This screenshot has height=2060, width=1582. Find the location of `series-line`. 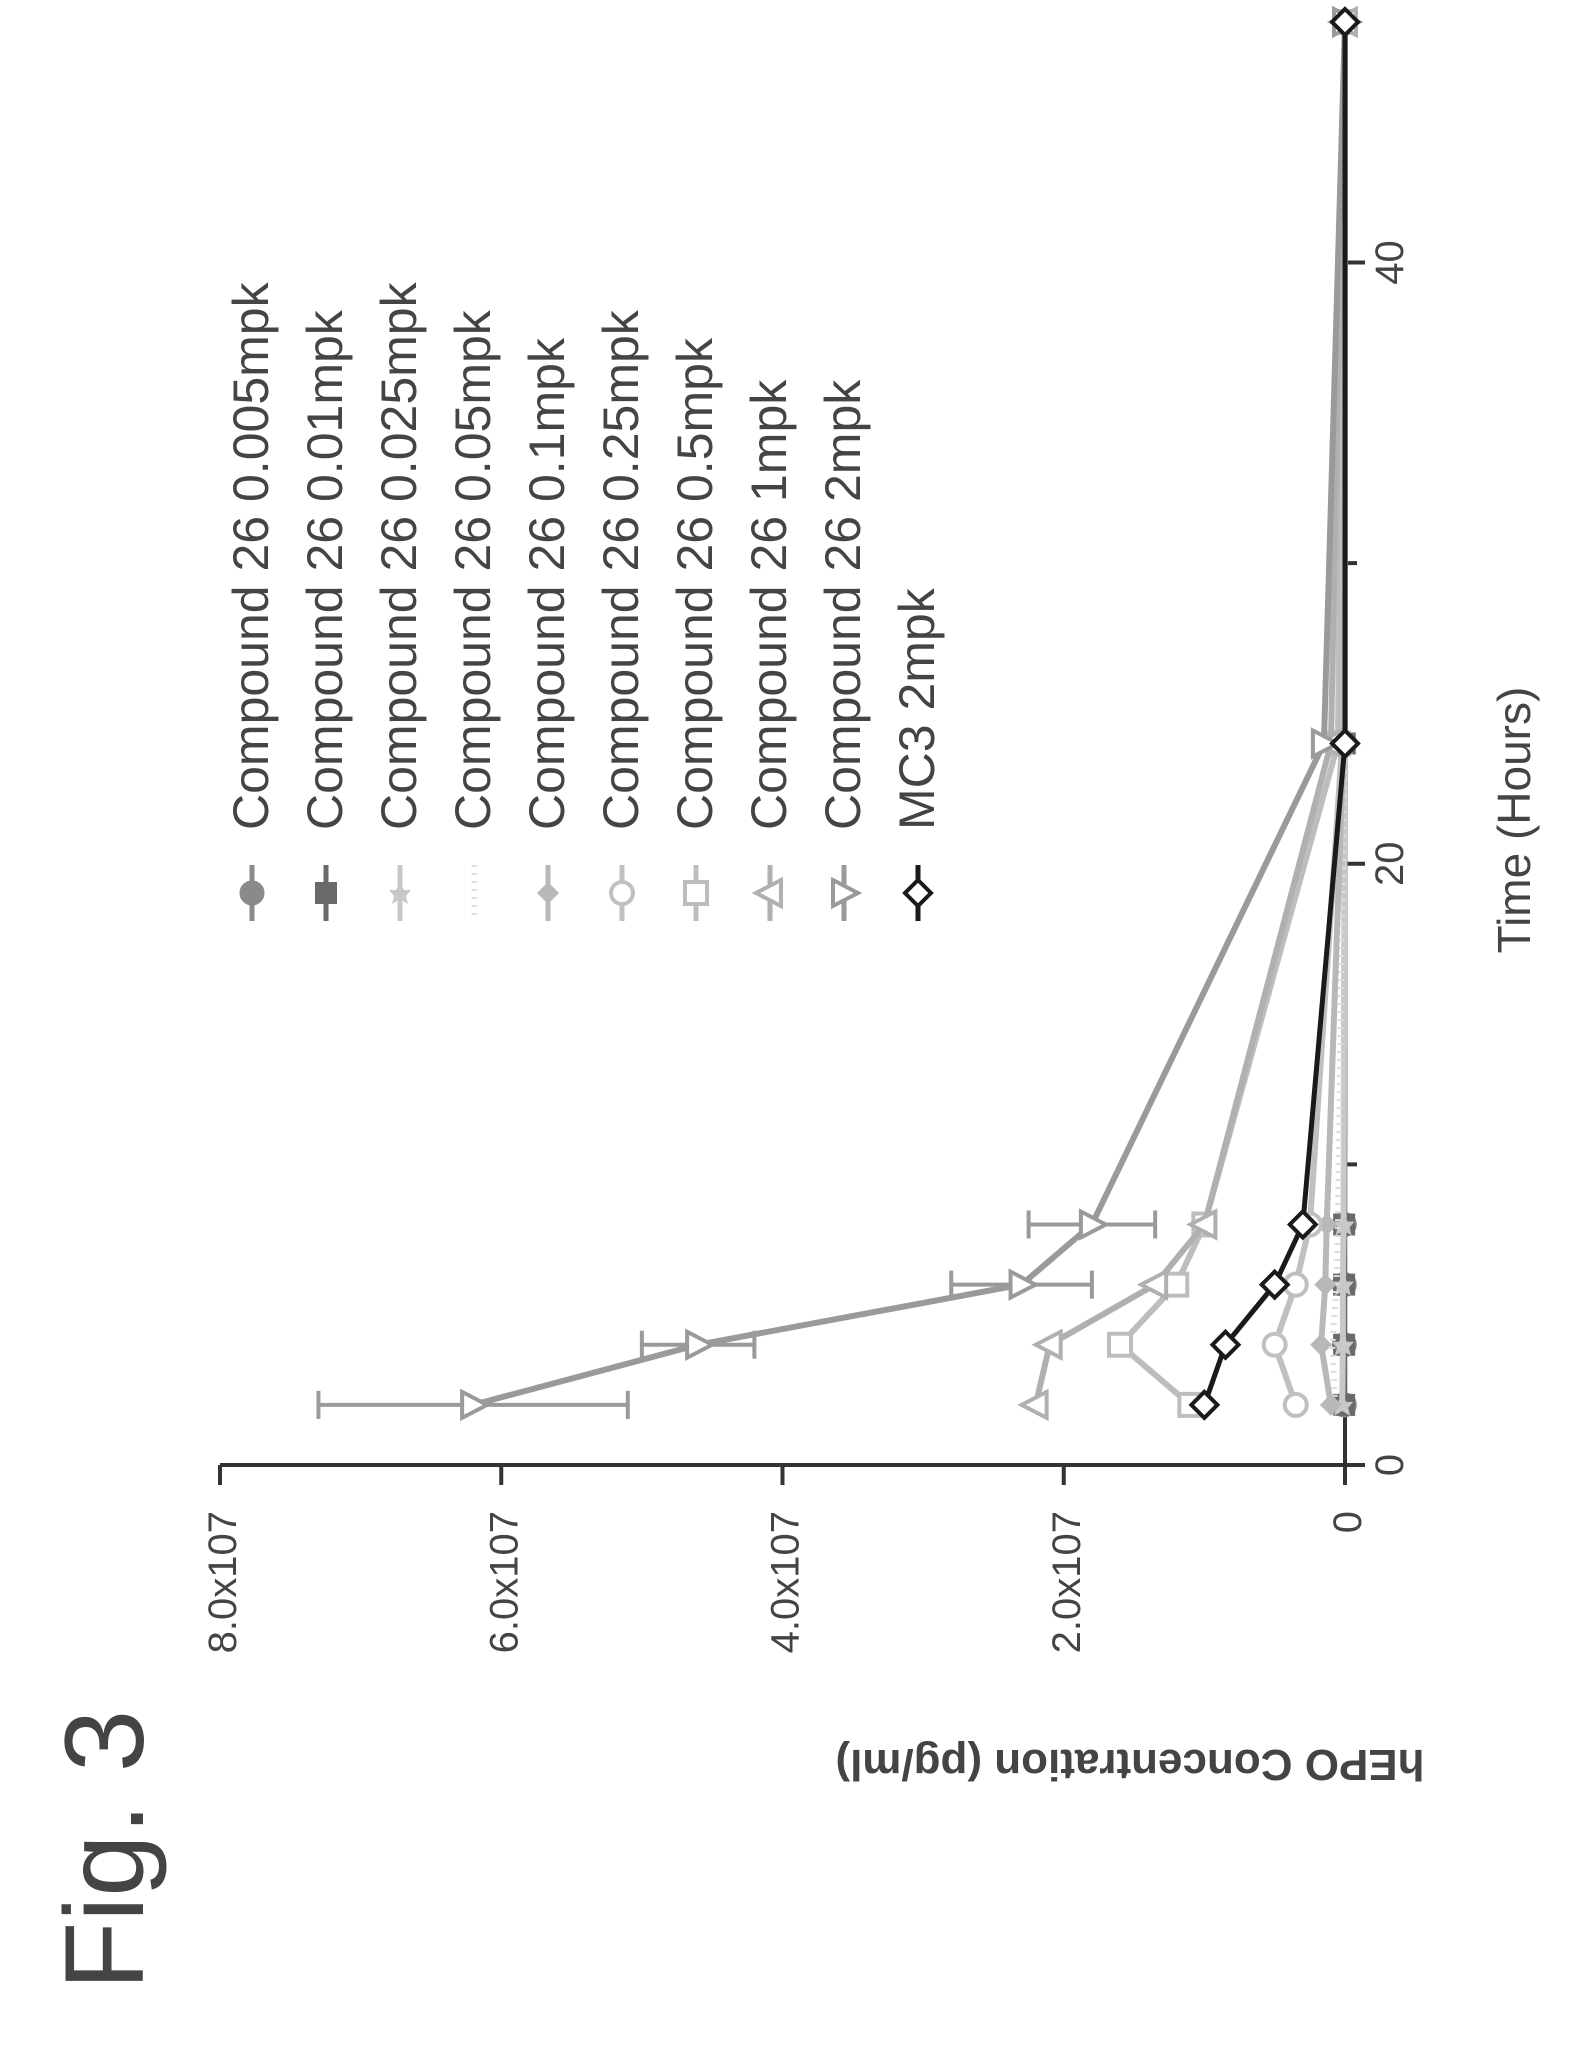

series-line is located at coordinates (1190, 713).